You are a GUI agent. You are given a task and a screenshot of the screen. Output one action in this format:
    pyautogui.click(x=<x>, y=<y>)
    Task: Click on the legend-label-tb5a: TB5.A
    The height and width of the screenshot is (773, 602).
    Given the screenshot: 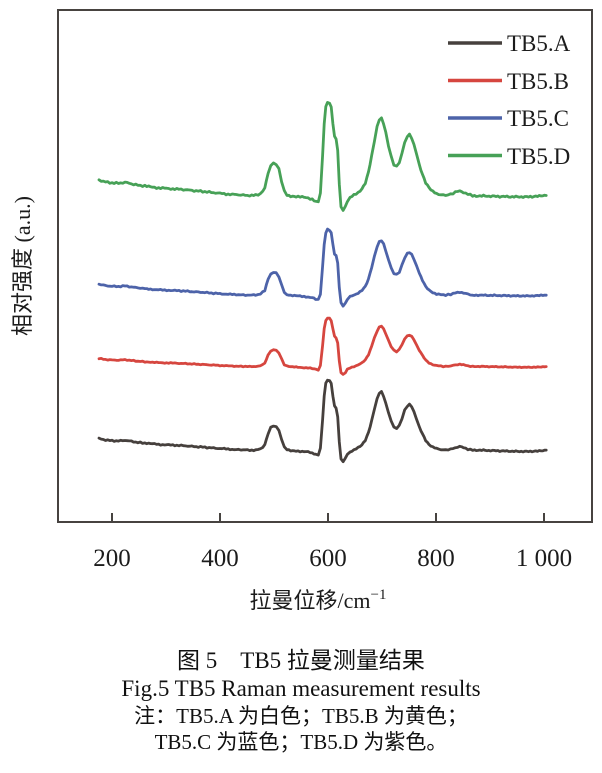 What is the action you would take?
    pyautogui.click(x=539, y=43)
    